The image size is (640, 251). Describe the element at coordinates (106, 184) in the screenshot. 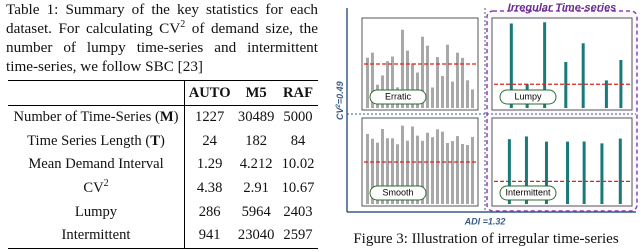

I see `label-part: 2` at that location.